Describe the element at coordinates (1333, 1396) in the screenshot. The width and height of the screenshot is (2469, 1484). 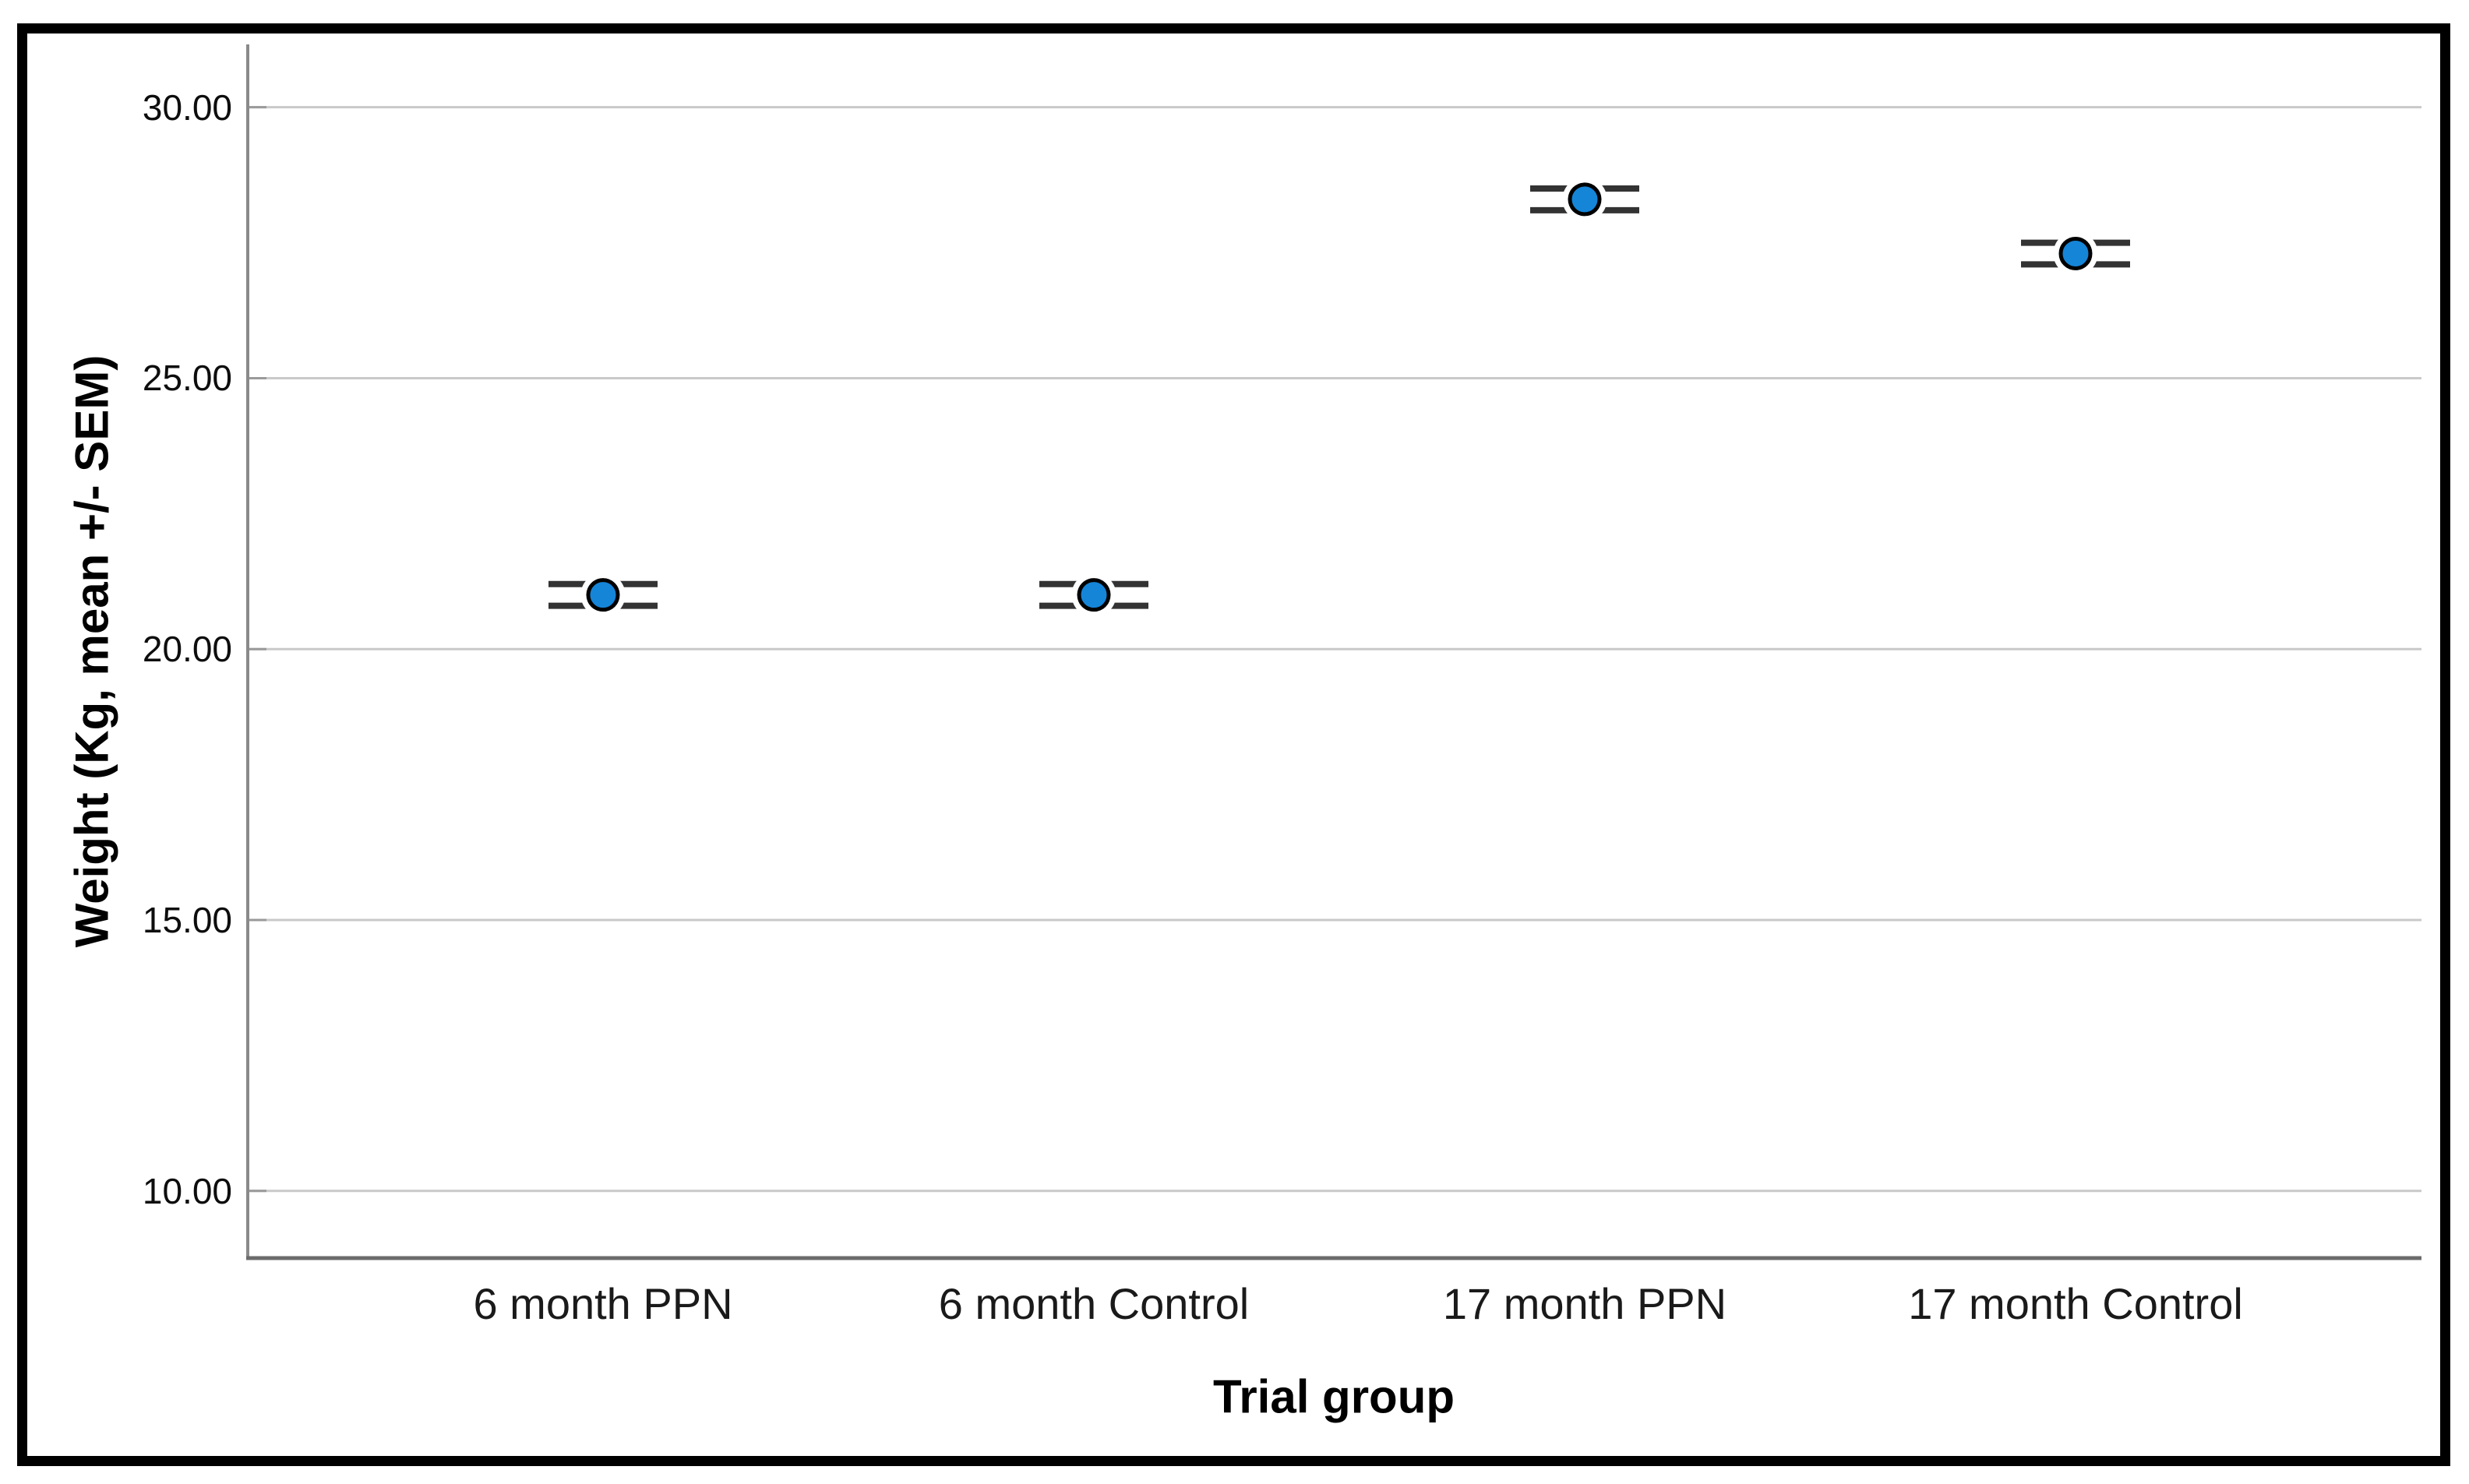
I see `x-axis-title: Trial group` at that location.